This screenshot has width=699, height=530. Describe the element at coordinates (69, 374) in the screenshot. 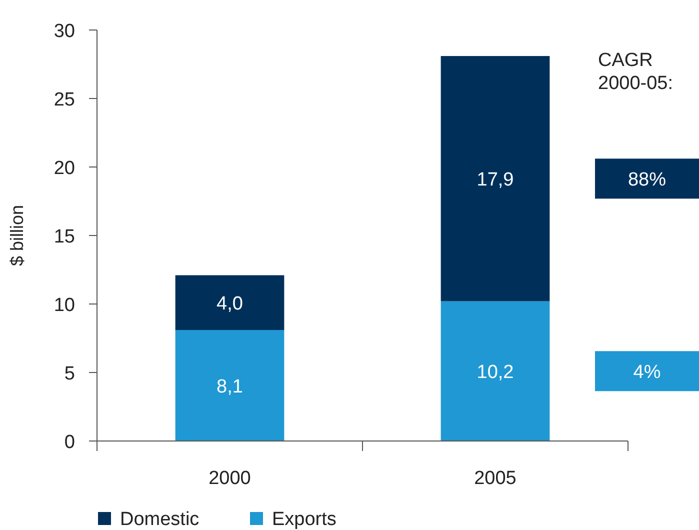

I see `y-tick-label: 5` at that location.